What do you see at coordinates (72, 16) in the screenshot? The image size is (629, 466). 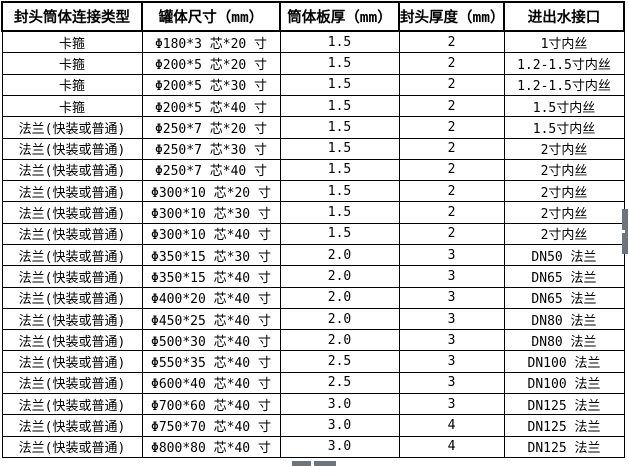 I see `header-connection-type: 封头筒体连接类型` at bounding box center [72, 16].